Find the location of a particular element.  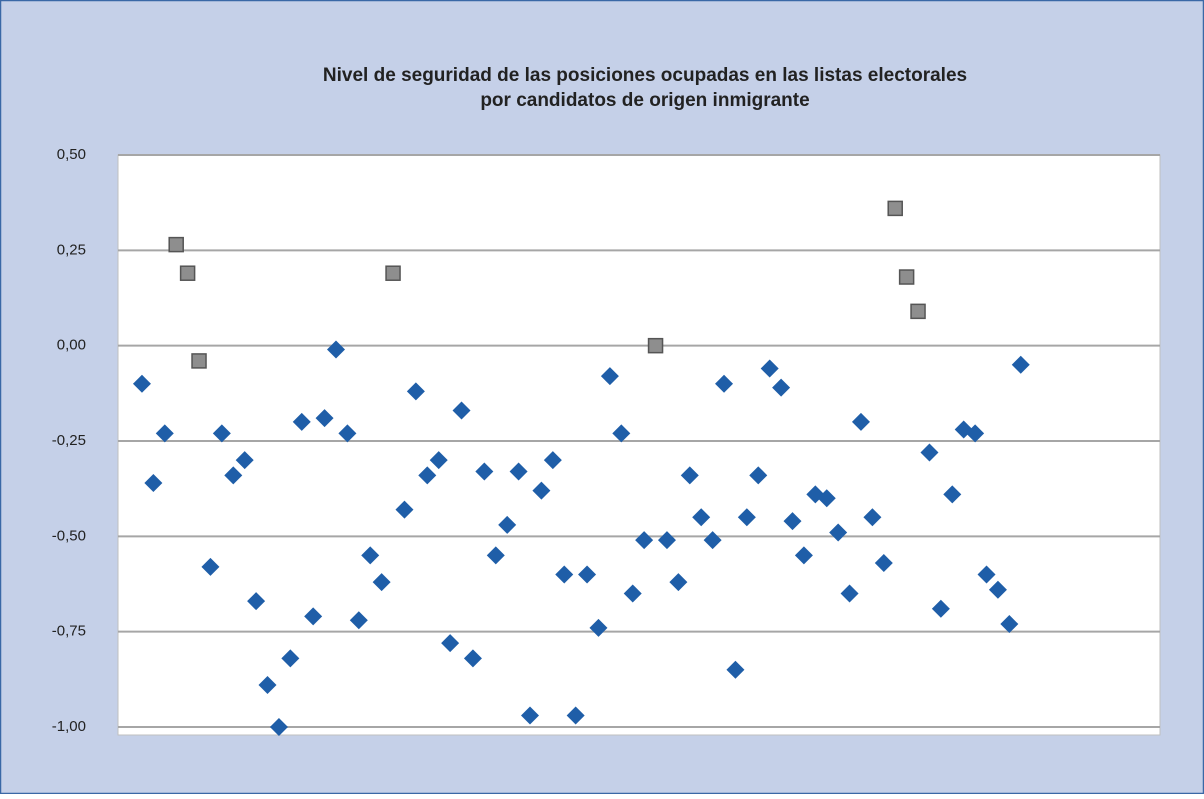

y-tick-label: -0,50 is located at coordinates (69, 535).